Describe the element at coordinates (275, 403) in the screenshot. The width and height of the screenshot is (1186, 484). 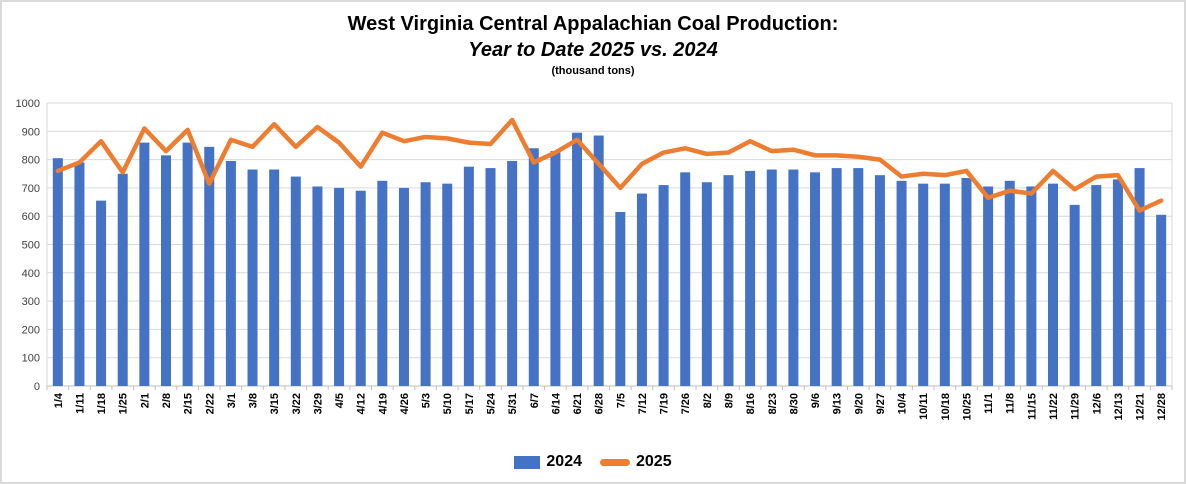
I see `x-axis-label-3/15: 3/15` at that location.